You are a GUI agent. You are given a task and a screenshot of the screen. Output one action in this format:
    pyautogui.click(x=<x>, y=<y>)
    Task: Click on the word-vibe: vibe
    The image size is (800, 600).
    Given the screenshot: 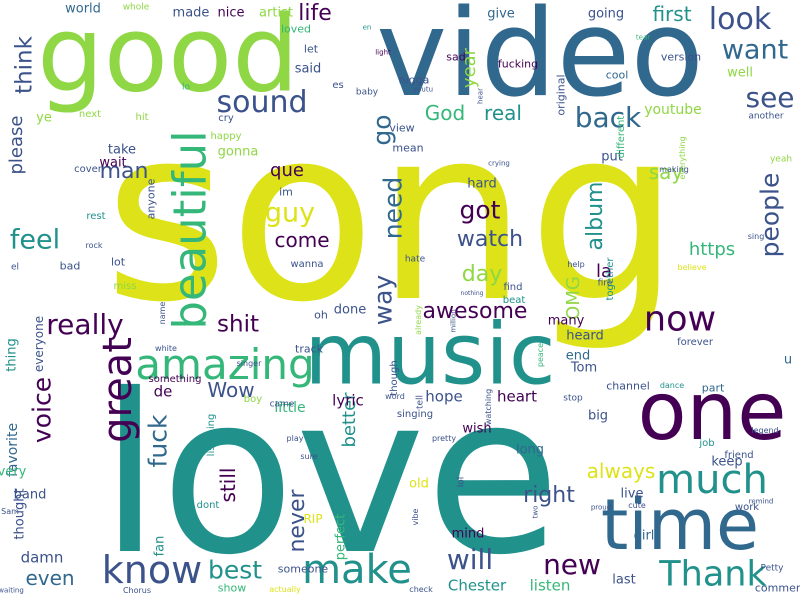 What is the action you would take?
    pyautogui.click(x=415, y=517)
    